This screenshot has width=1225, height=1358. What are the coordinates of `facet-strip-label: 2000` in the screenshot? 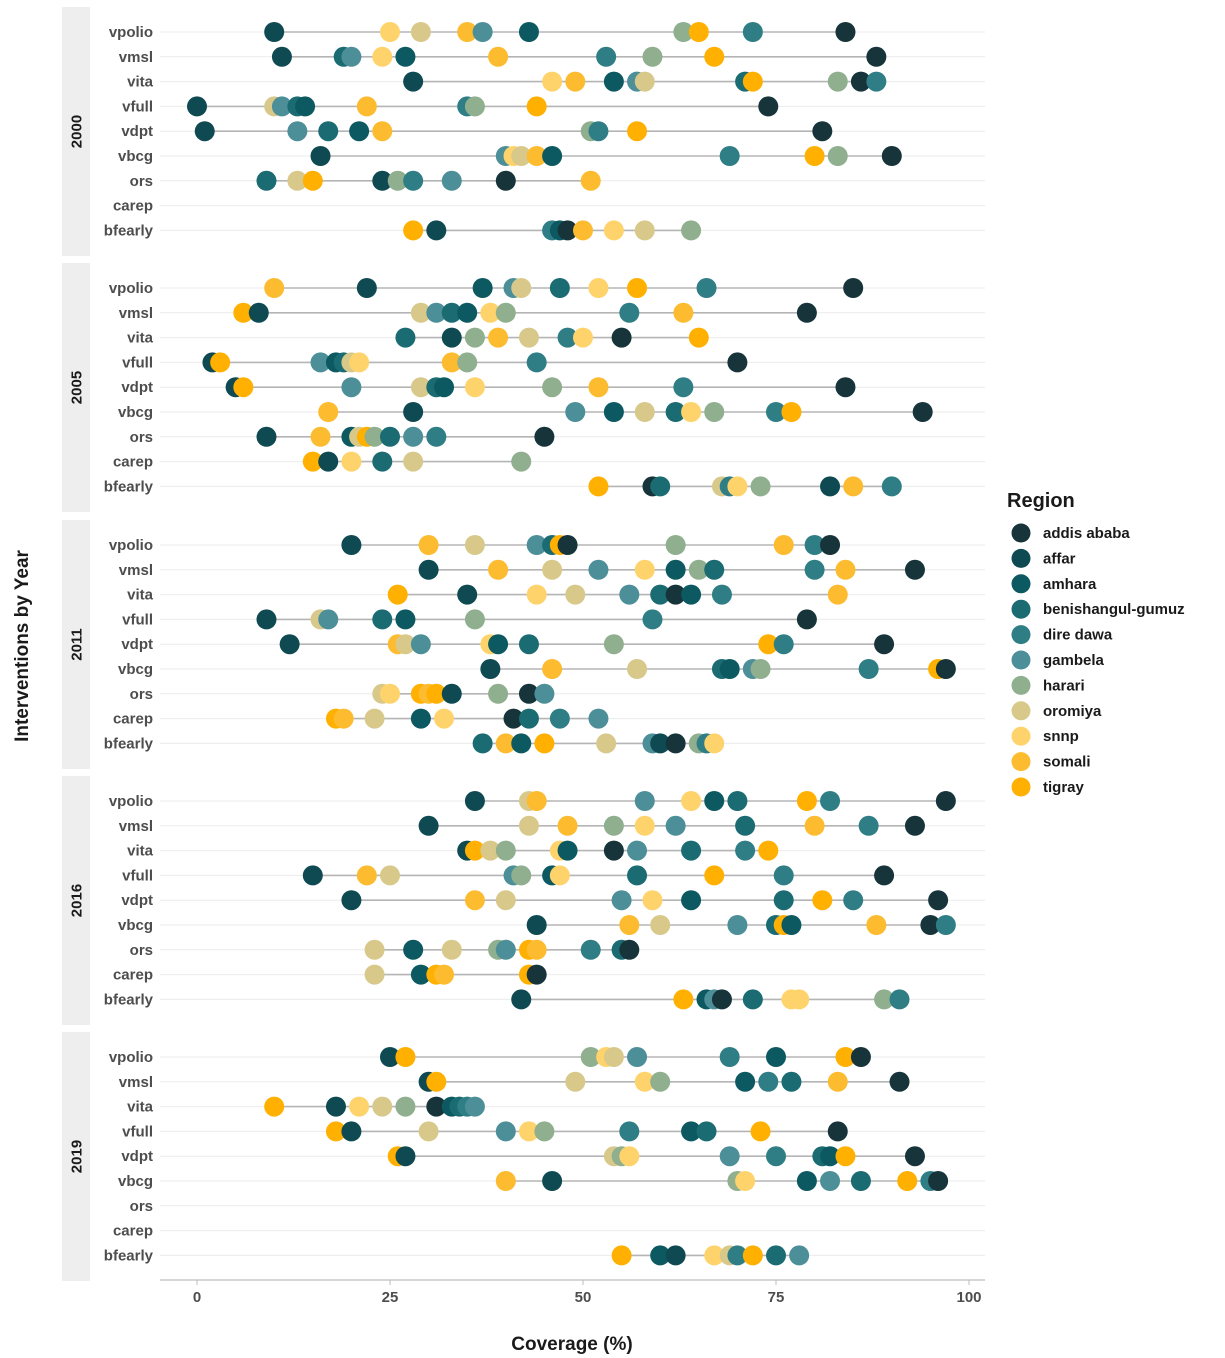 It's located at (77, 131).